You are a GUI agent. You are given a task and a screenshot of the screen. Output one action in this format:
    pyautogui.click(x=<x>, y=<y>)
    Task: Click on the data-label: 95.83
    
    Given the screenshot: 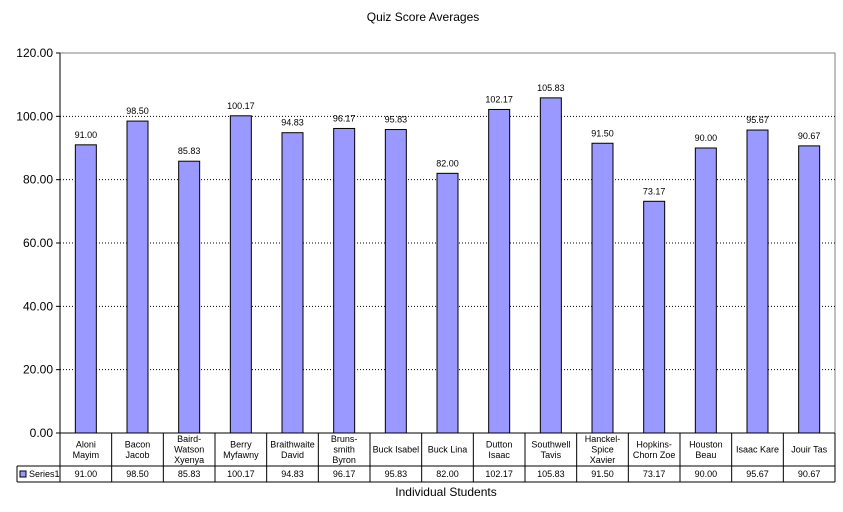 What is the action you would take?
    pyautogui.click(x=396, y=120)
    